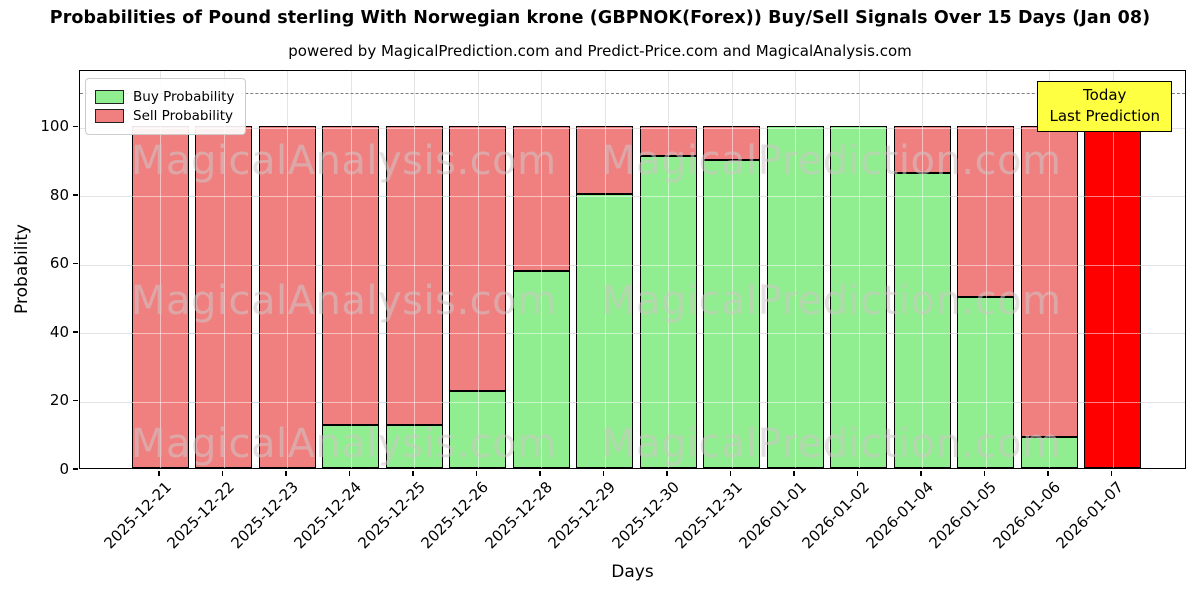  I want to click on y-tick-label-40: 40, so click(59, 331).